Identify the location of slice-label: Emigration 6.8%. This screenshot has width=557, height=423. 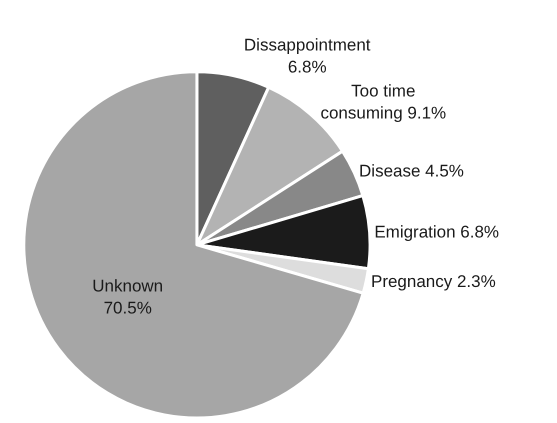
(437, 232).